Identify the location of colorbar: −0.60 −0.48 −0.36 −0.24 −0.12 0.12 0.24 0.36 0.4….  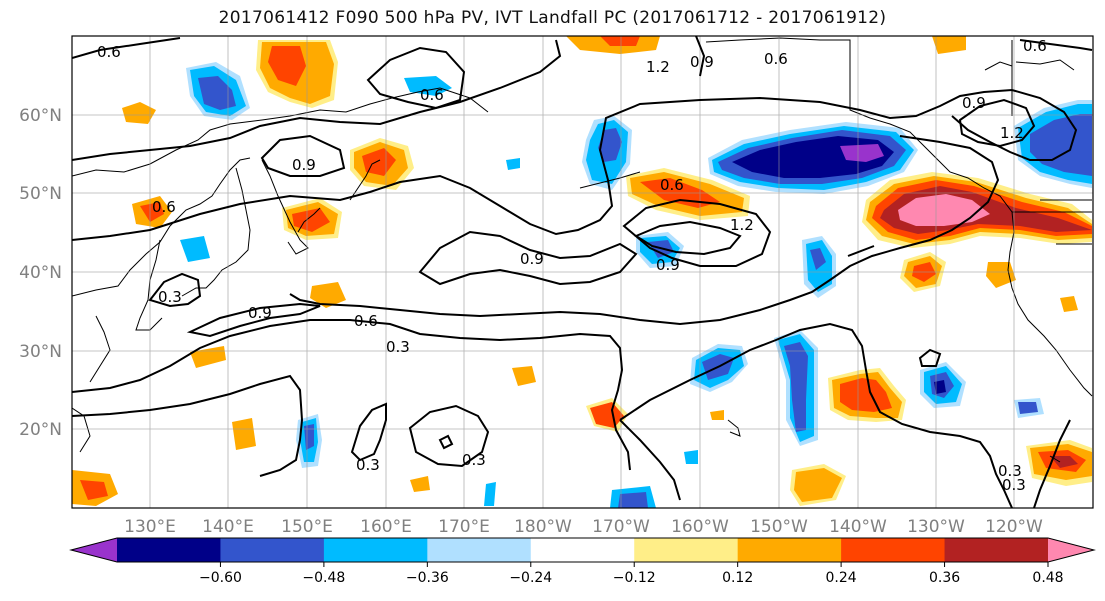
(582, 561).